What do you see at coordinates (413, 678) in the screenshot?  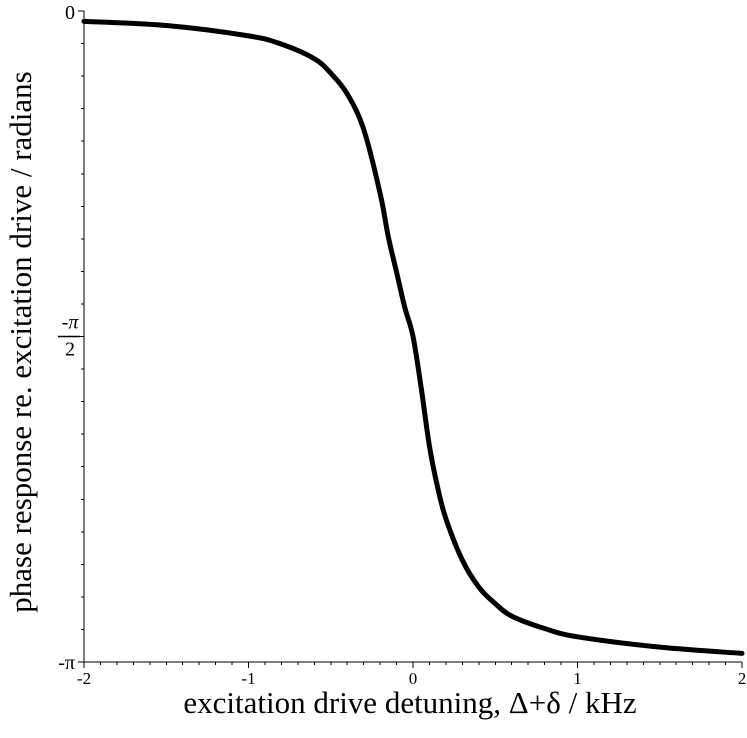 I see `x-tick-label: 0` at bounding box center [413, 678].